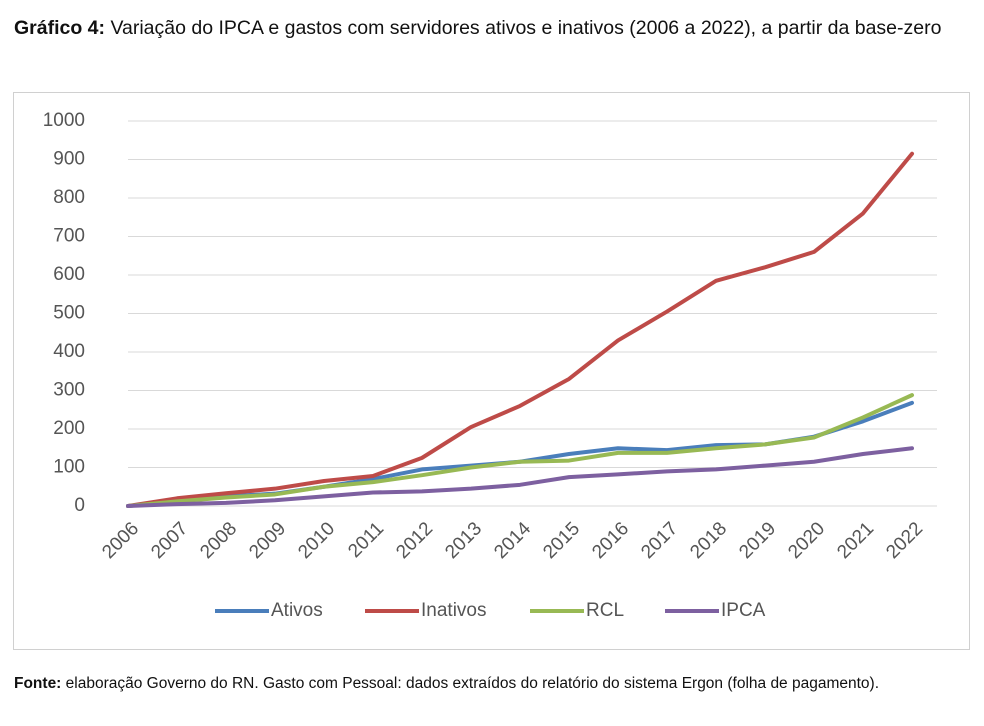 Image resolution: width=984 pixels, height=726 pixels. I want to click on y-tick-label: 0, so click(79, 505).